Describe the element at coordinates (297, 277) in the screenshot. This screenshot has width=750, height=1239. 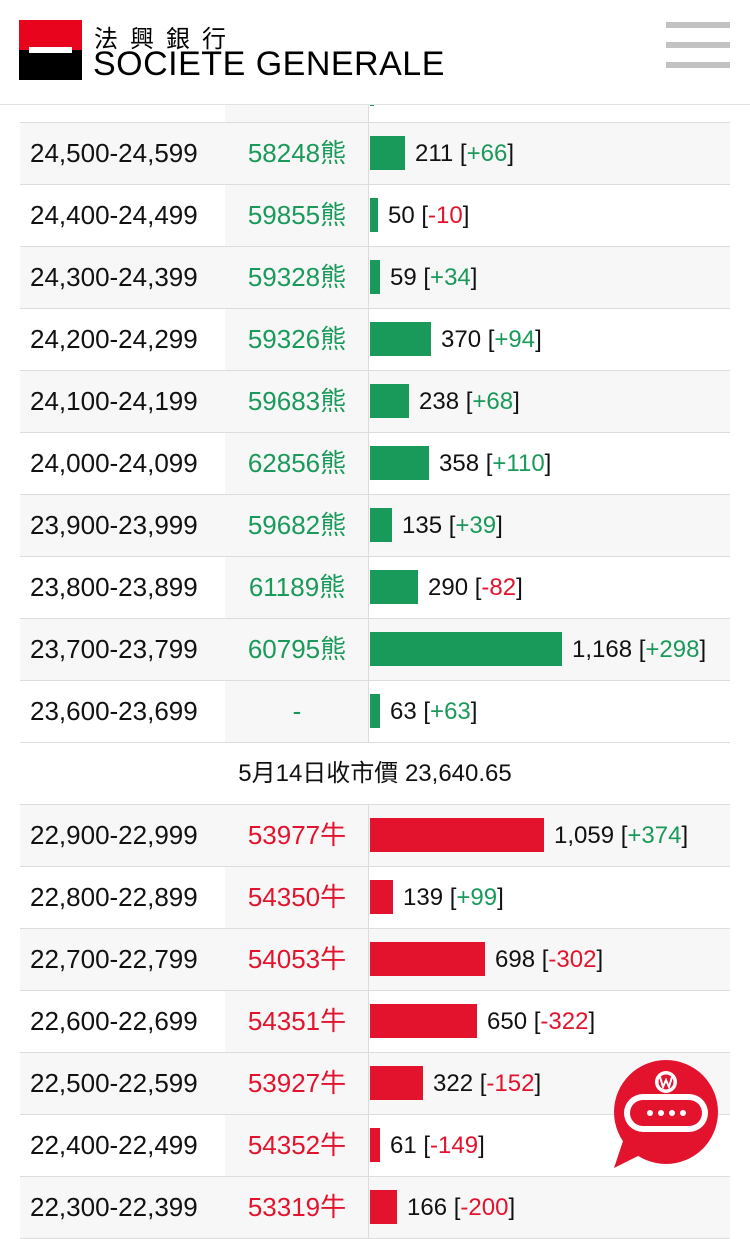
I see `bear-code-link: 59328熊` at that location.